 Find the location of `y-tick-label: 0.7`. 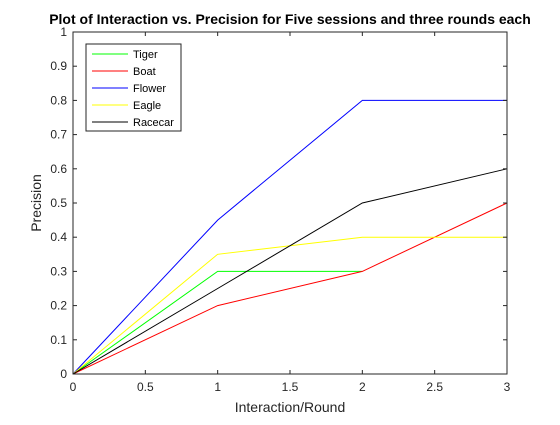

y-tick-label: 0.7 is located at coordinates (58, 135).